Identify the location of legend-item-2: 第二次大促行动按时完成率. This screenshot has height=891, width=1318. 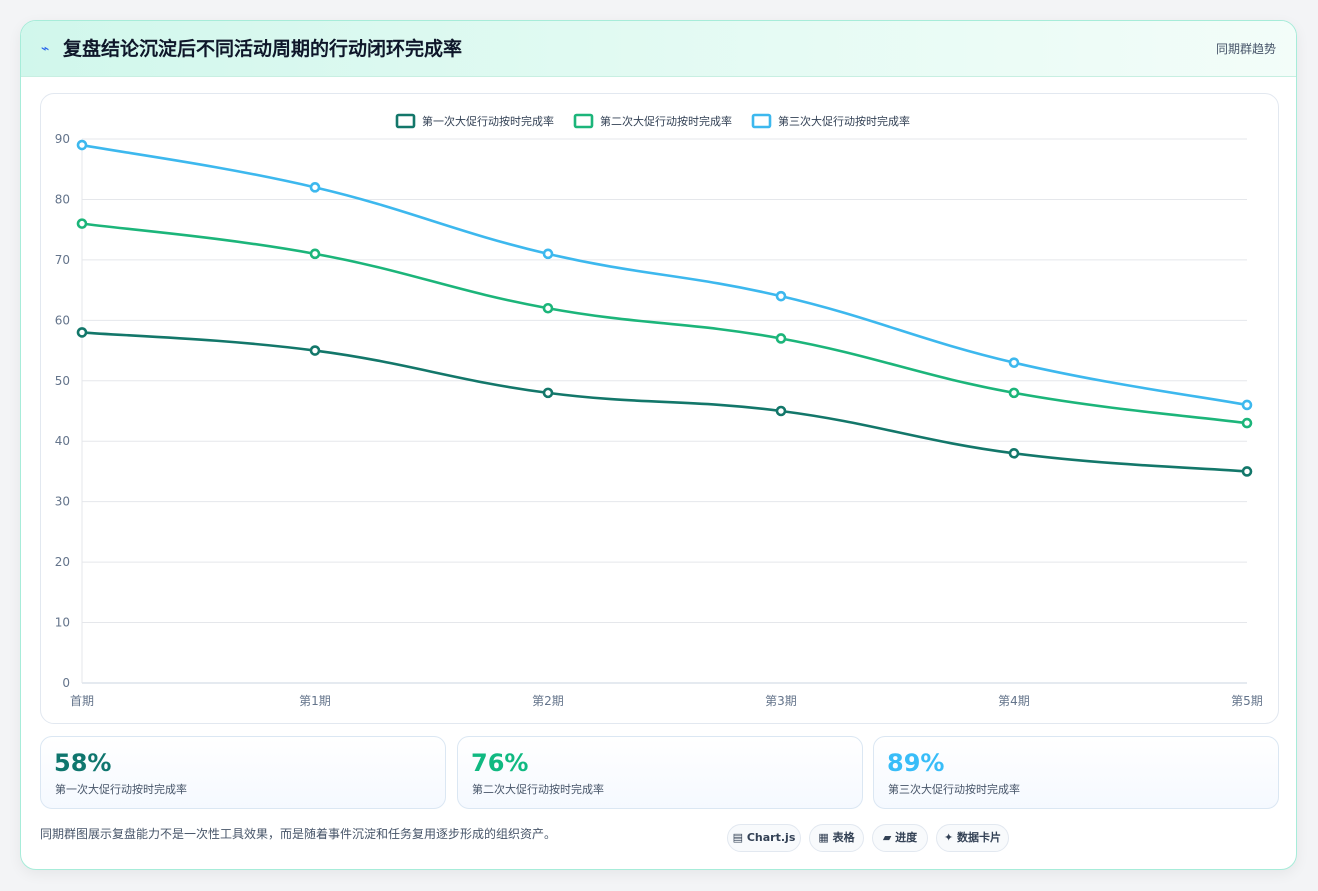
(652, 121).